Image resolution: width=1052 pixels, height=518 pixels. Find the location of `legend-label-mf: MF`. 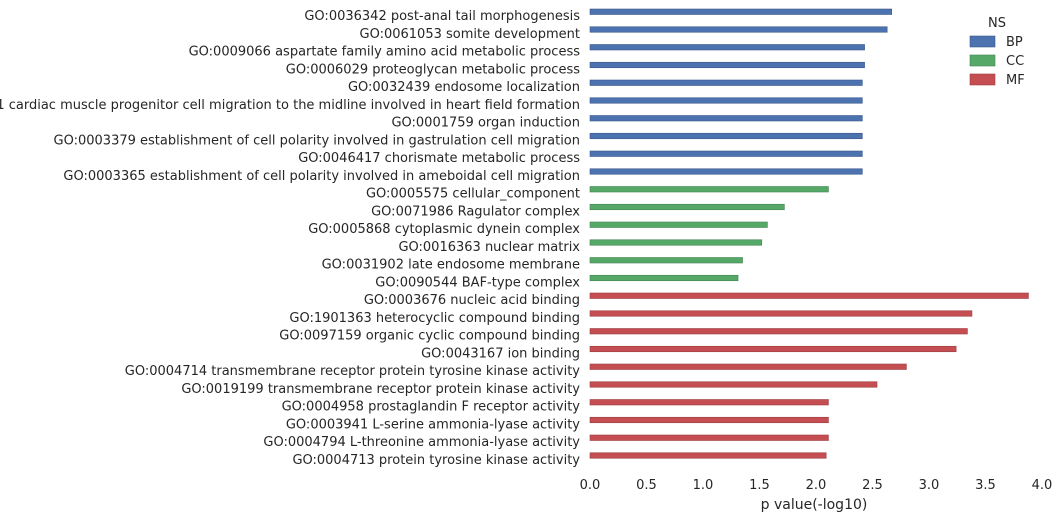

legend-label-mf: MF is located at coordinates (1015, 80).